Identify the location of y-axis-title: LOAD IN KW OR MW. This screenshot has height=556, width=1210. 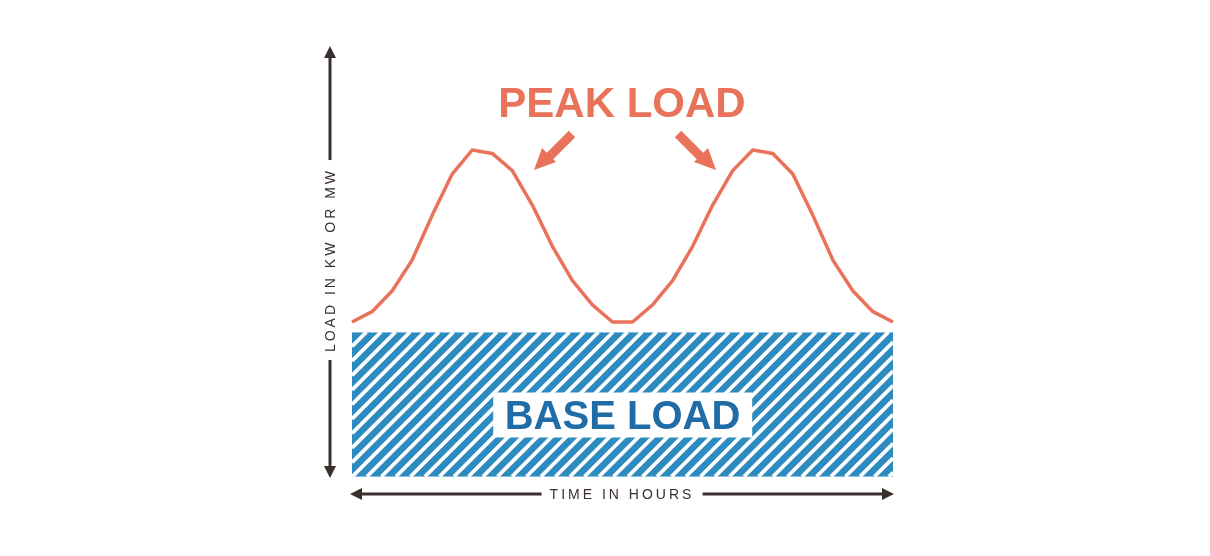
(330, 260).